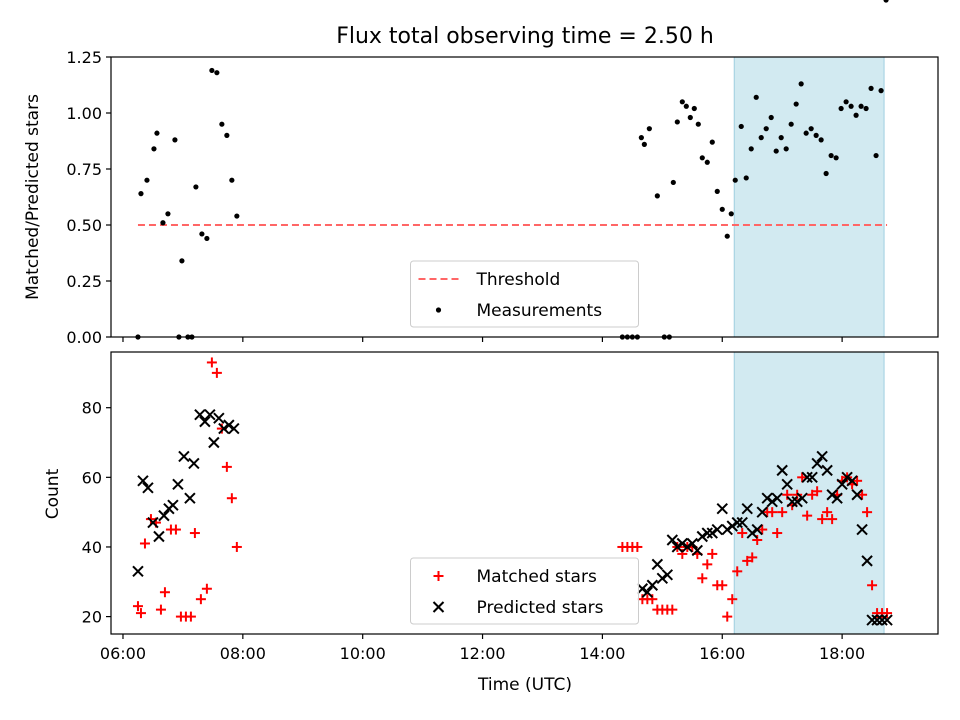  Describe the element at coordinates (722, 653) in the screenshot. I see `x-tick-label: 16:00` at that location.